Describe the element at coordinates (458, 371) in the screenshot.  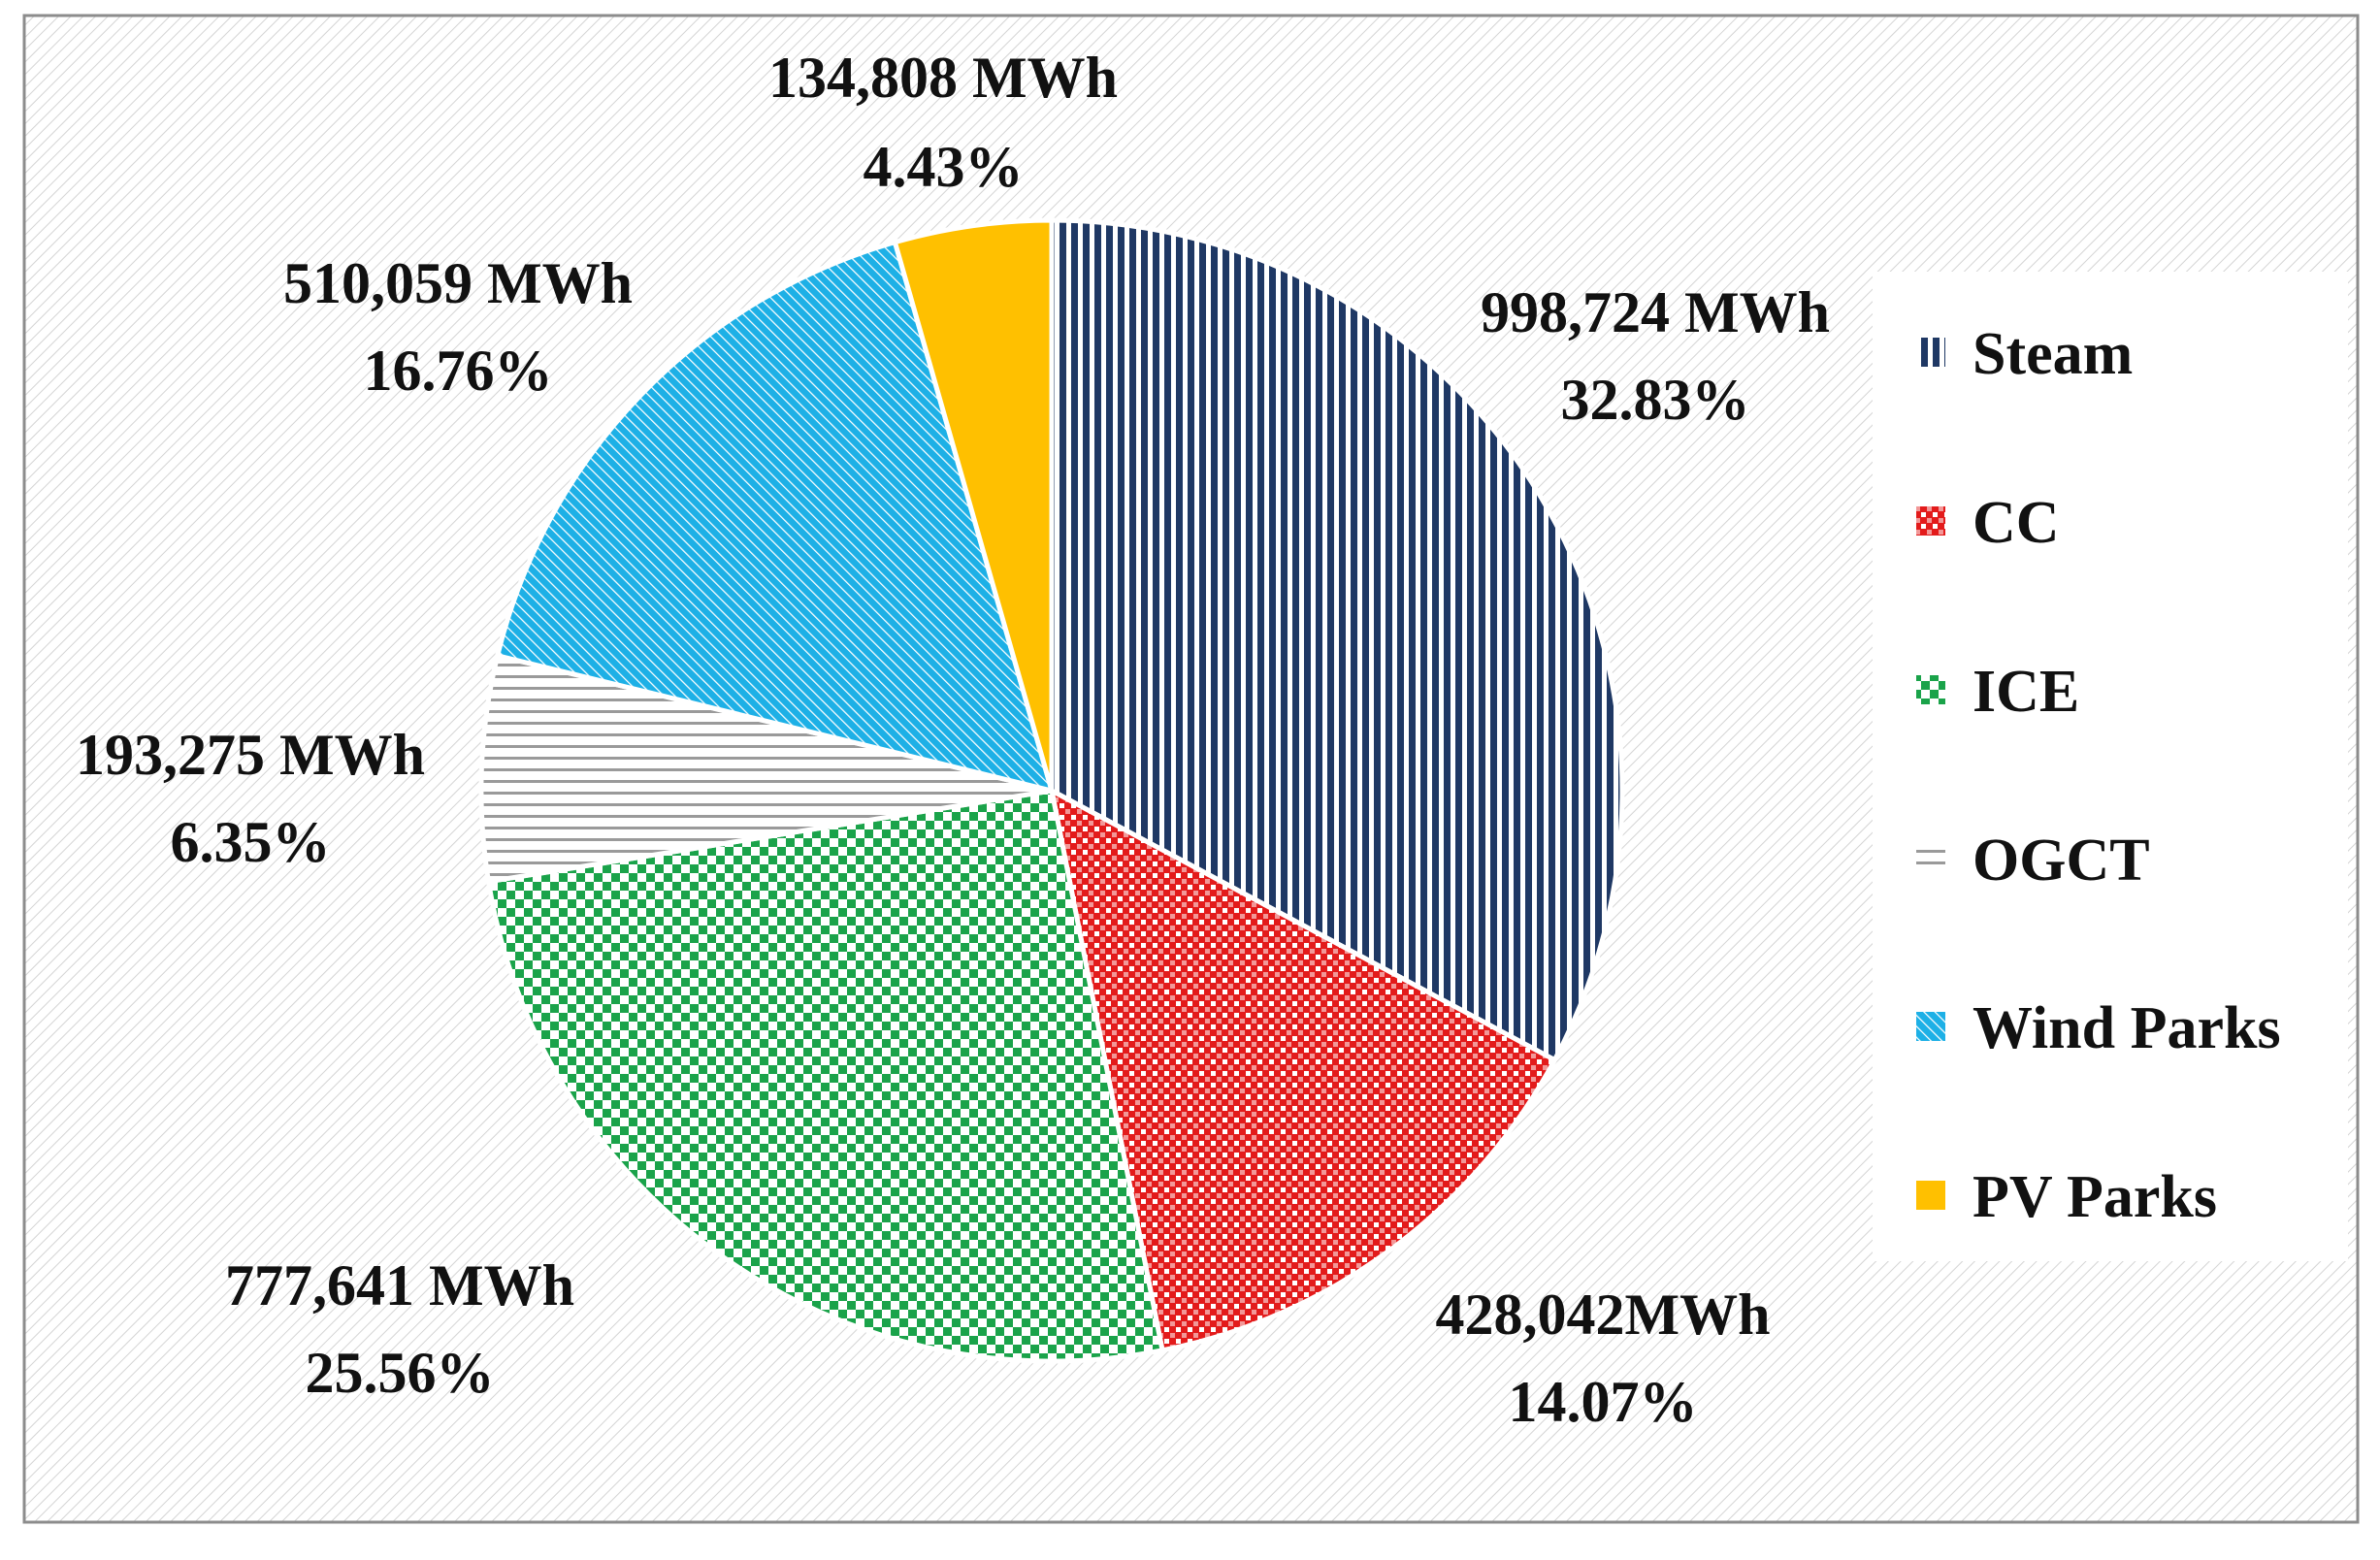
I see `label-wind-percent: 16.76%` at that location.